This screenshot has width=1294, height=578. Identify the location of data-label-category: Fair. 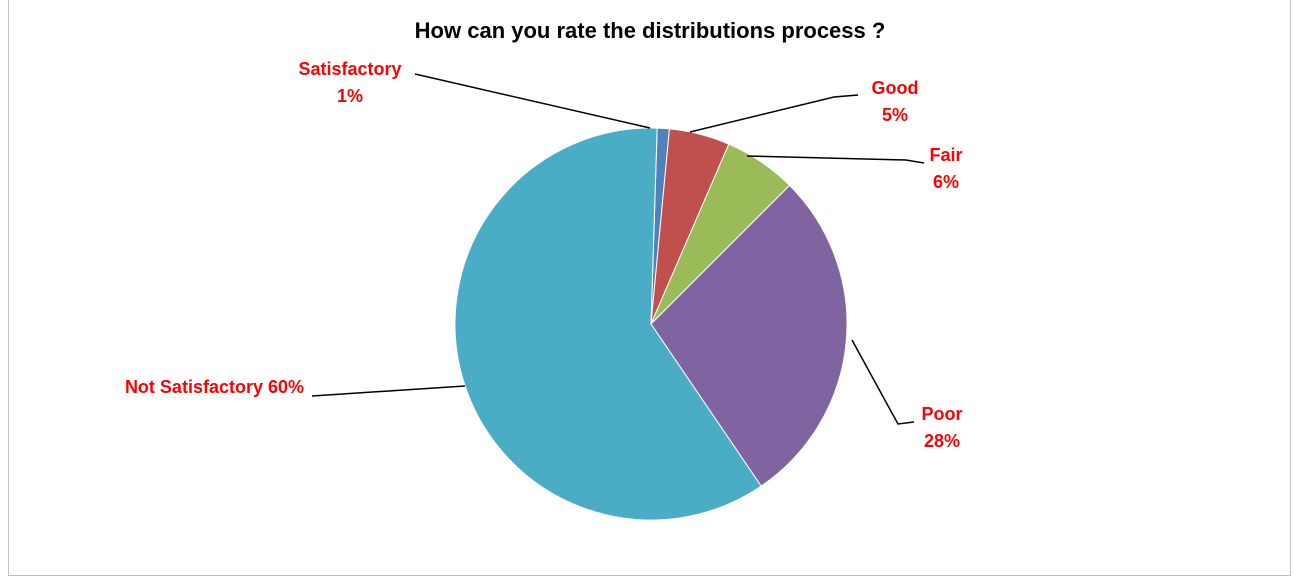
(945, 155).